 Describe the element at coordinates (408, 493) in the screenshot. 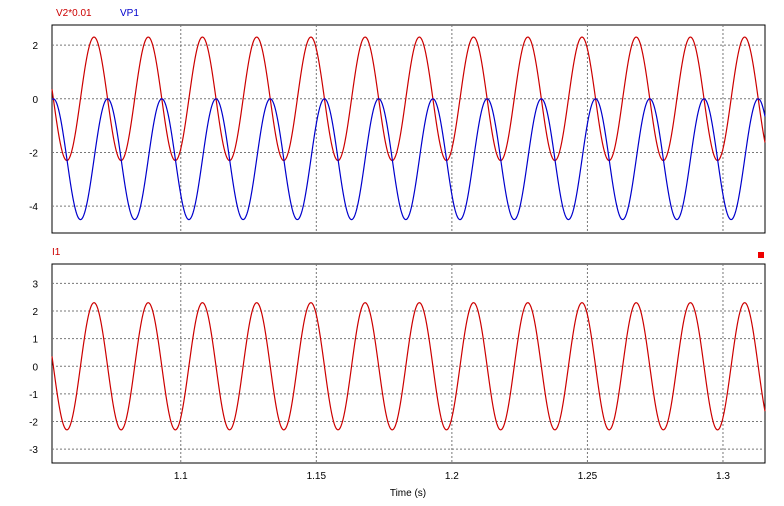

I see `x-axis-label: Time (s)` at that location.